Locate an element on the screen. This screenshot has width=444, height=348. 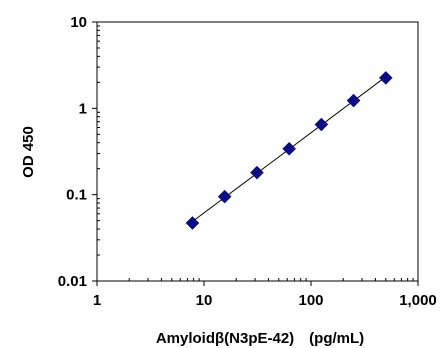
x-tick-label: 100 is located at coordinates (310, 300).